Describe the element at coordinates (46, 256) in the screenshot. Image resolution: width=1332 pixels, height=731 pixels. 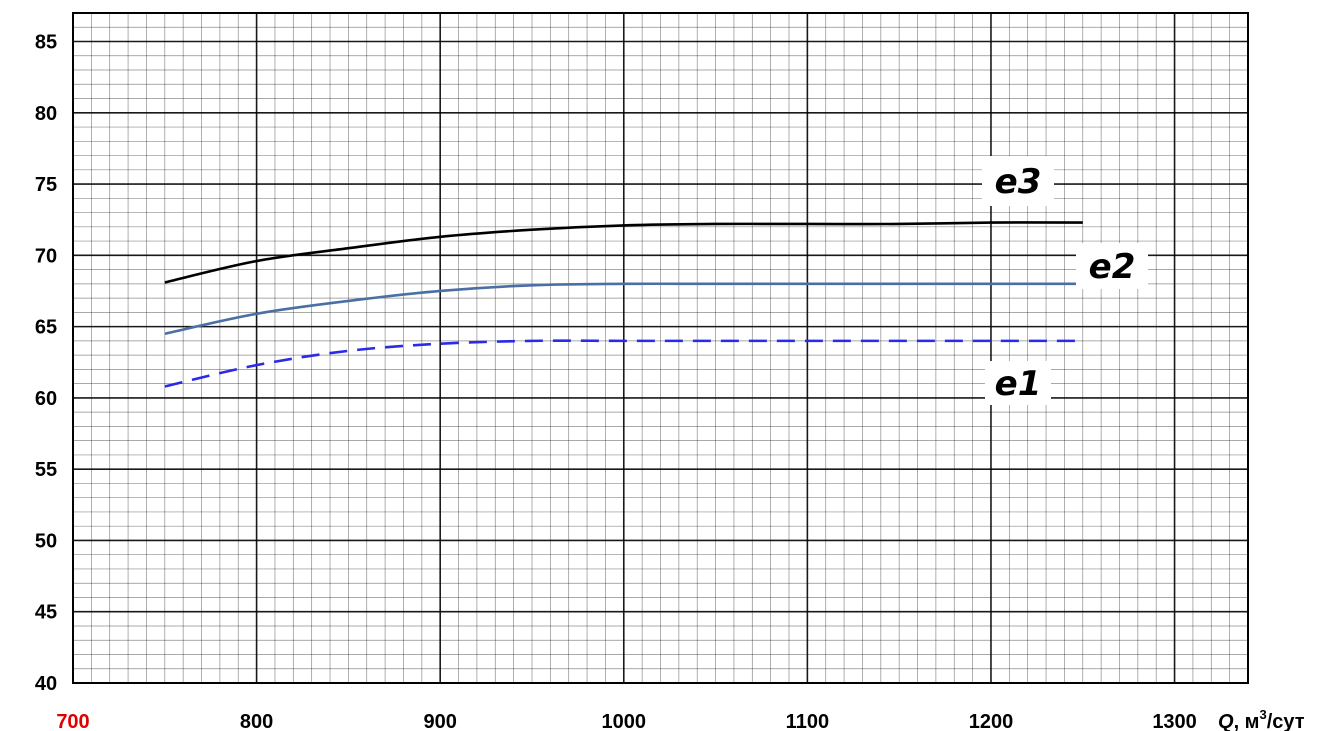
I see `y-tick-label: 70` at that location.